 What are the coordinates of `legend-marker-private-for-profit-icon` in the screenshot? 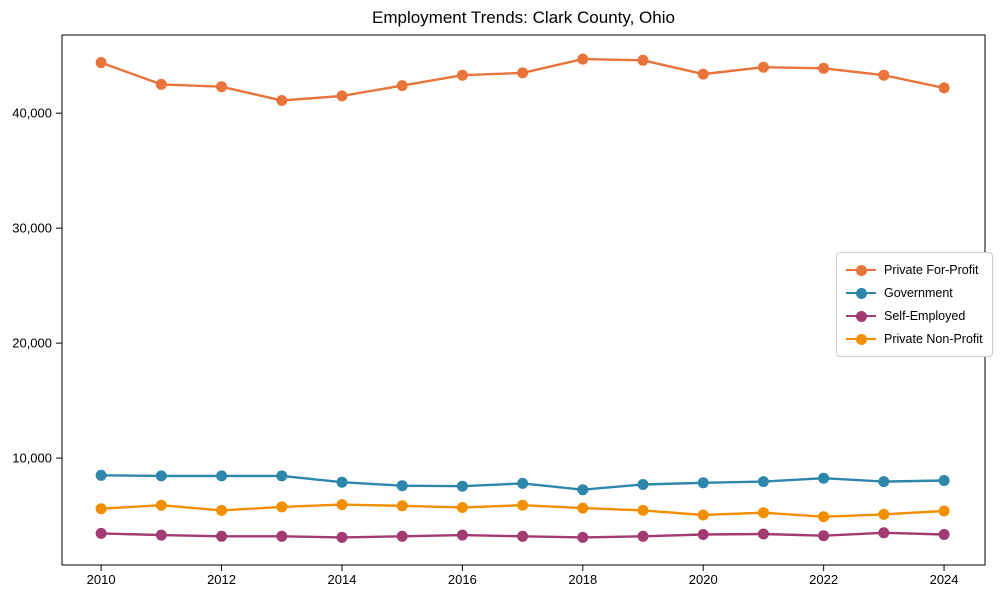 It's located at (861, 270).